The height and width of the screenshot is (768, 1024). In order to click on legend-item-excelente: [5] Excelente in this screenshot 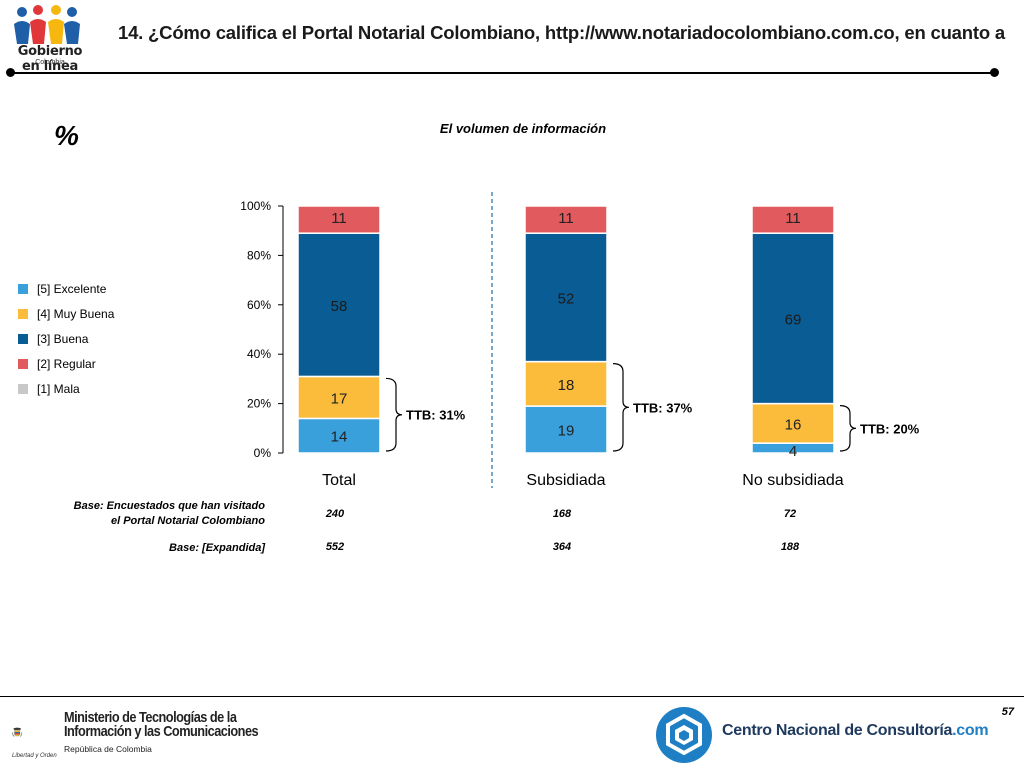, I will do `click(66, 288)`.